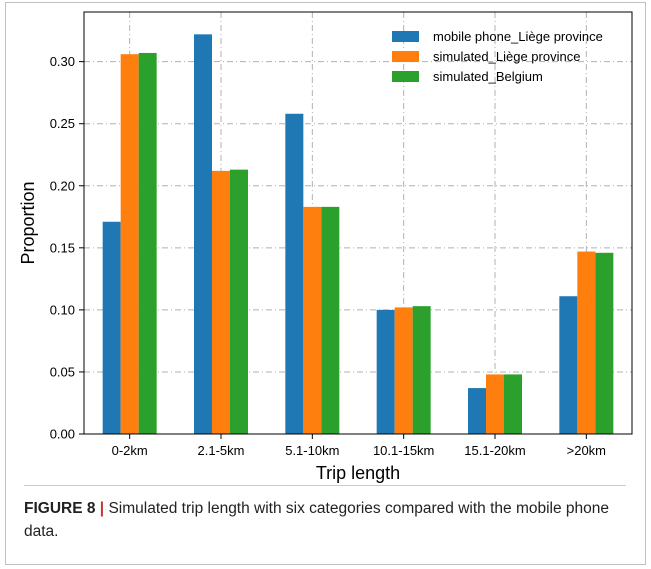 The height and width of the screenshot is (569, 651). Describe the element at coordinates (221, 450) in the screenshot. I see `x-tick-label: 2.1-5km` at that location.